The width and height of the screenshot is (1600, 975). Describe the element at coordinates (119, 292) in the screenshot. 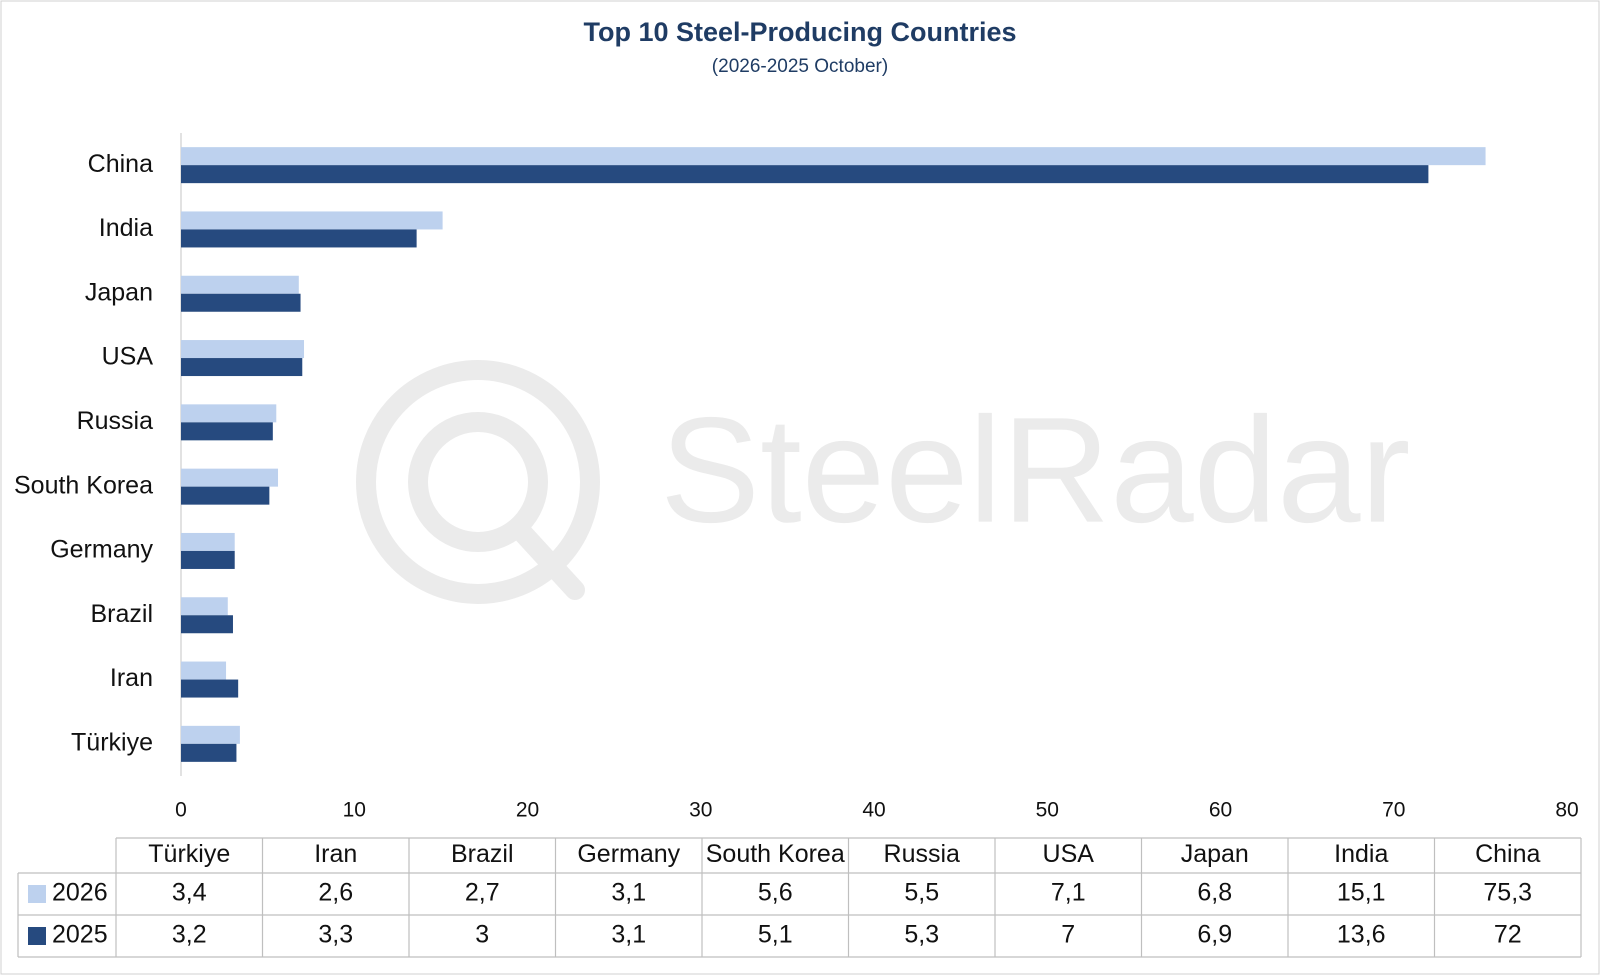

I see `y-tick-label: Japan` at that location.